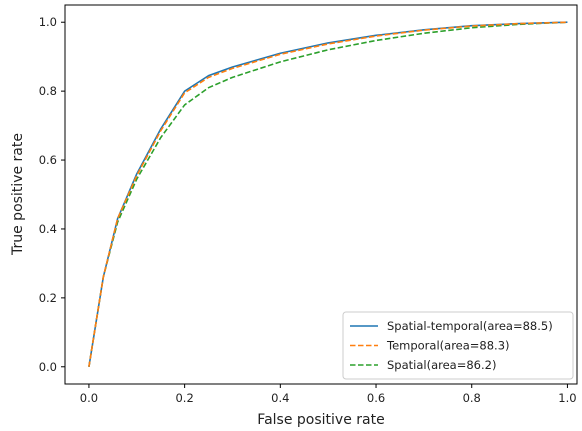  What do you see at coordinates (376, 398) in the screenshot?
I see `x-tick-label: 0.6` at bounding box center [376, 398].